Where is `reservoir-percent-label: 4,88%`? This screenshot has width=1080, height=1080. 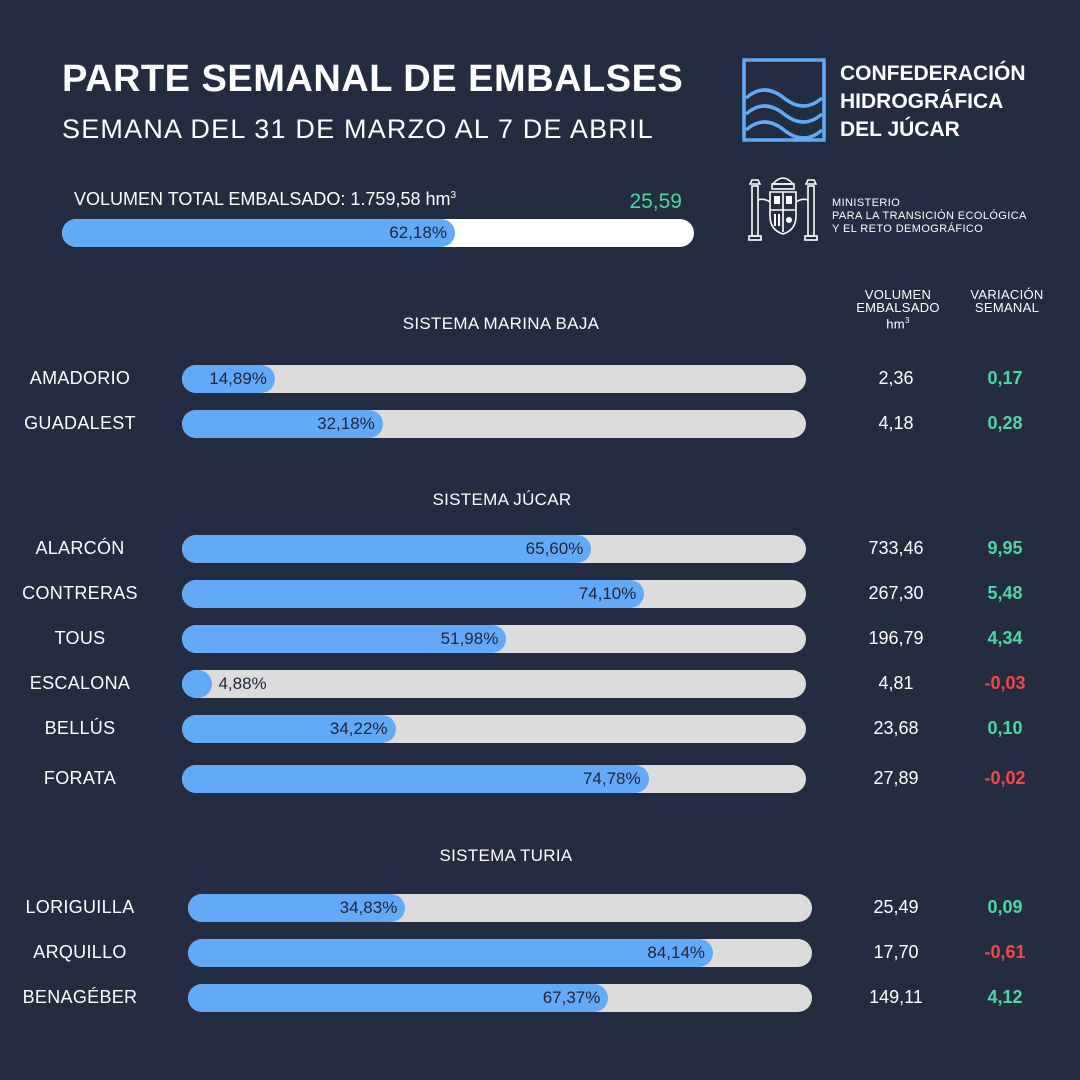
reservoir-percent-label: 4,88% is located at coordinates (242, 683).